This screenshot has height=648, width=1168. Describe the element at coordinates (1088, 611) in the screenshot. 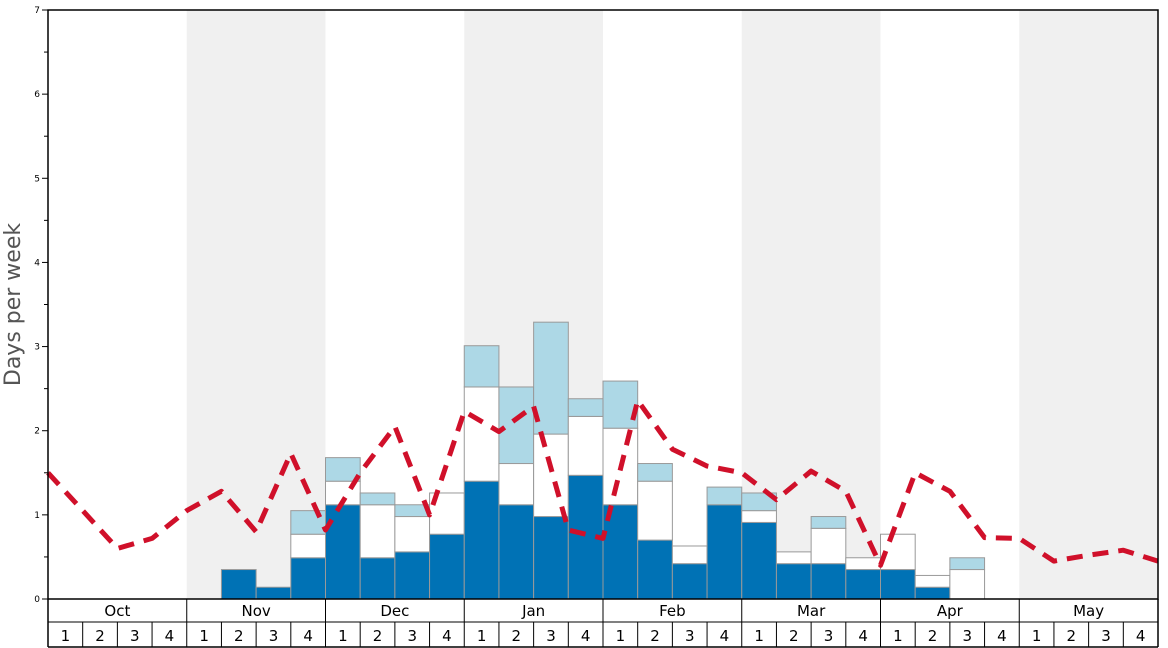

I see `month-label: May` at that location.